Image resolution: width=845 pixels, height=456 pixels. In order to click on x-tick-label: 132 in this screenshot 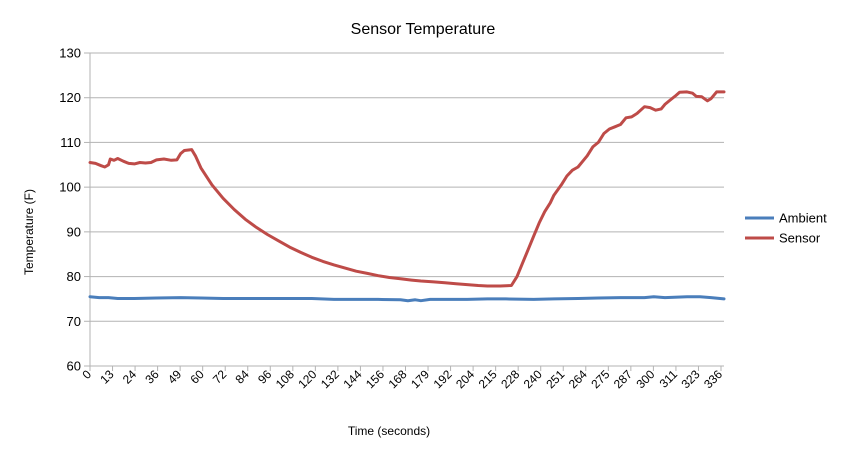, I will do `click(330, 379)`.